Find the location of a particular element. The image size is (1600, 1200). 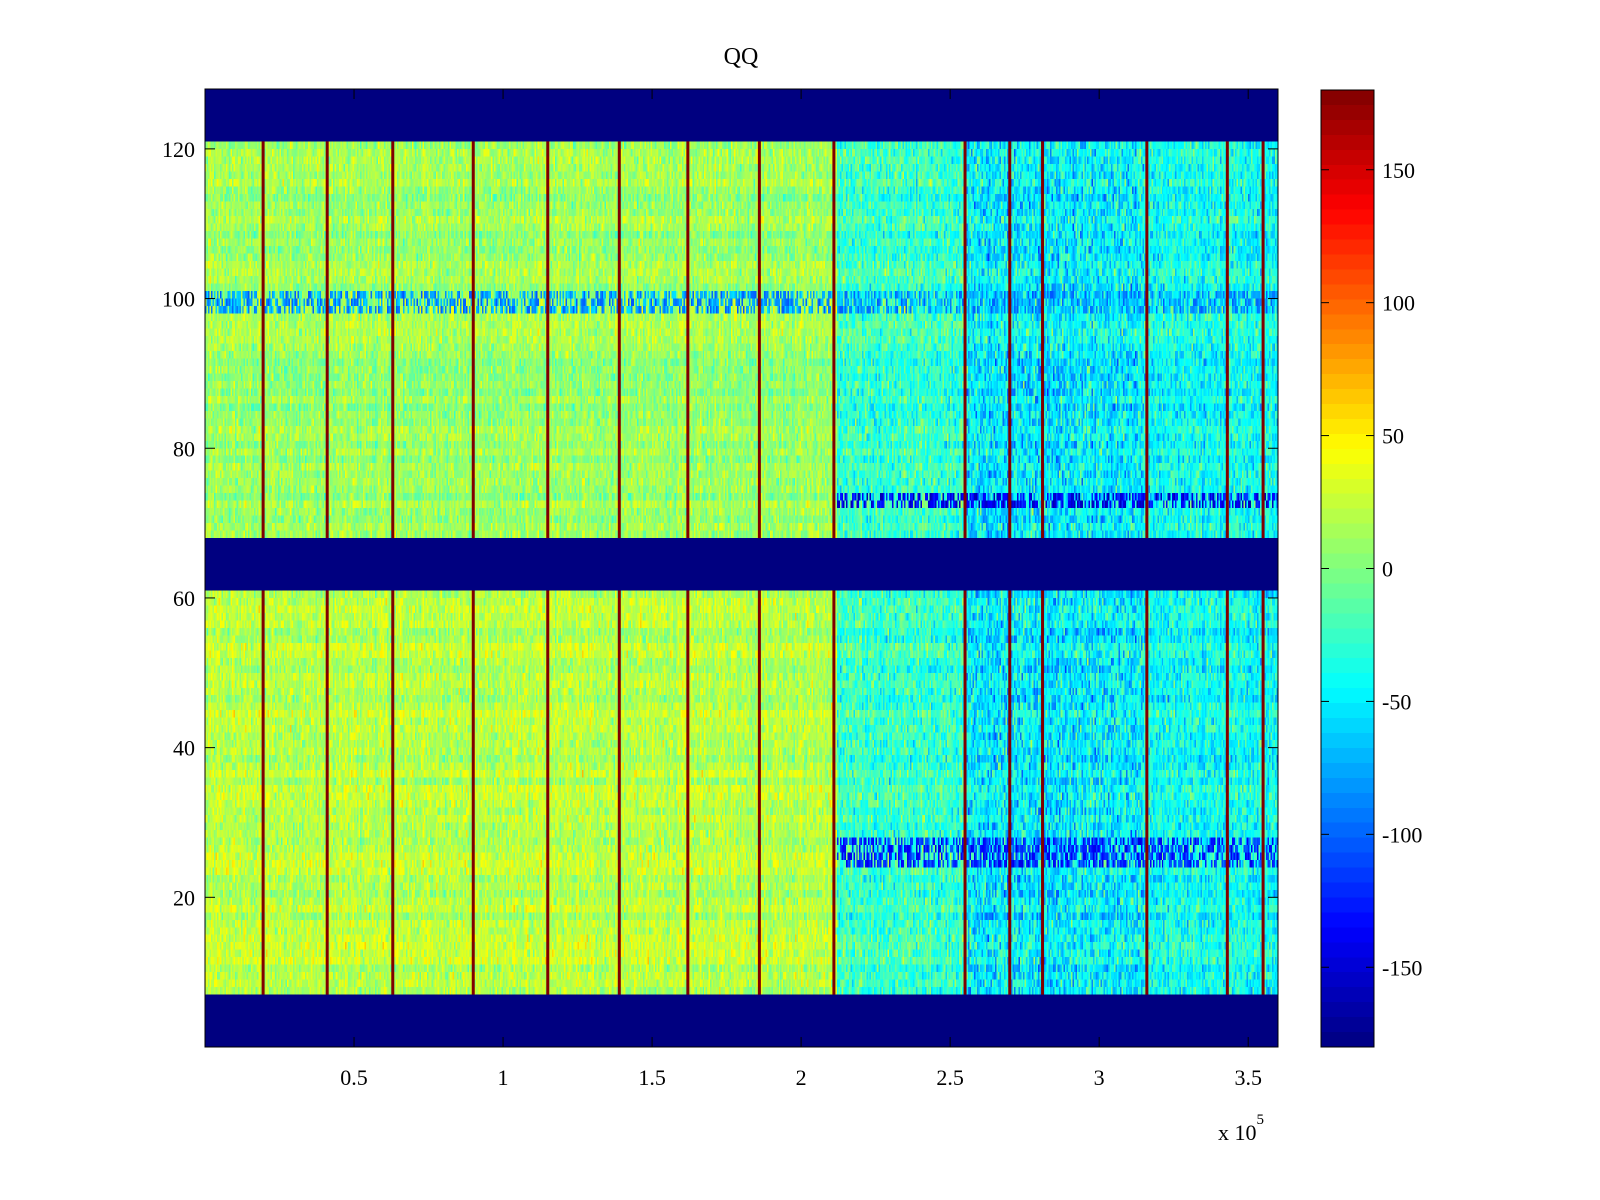

x-tick-label: 1.5 is located at coordinates (652, 1077).